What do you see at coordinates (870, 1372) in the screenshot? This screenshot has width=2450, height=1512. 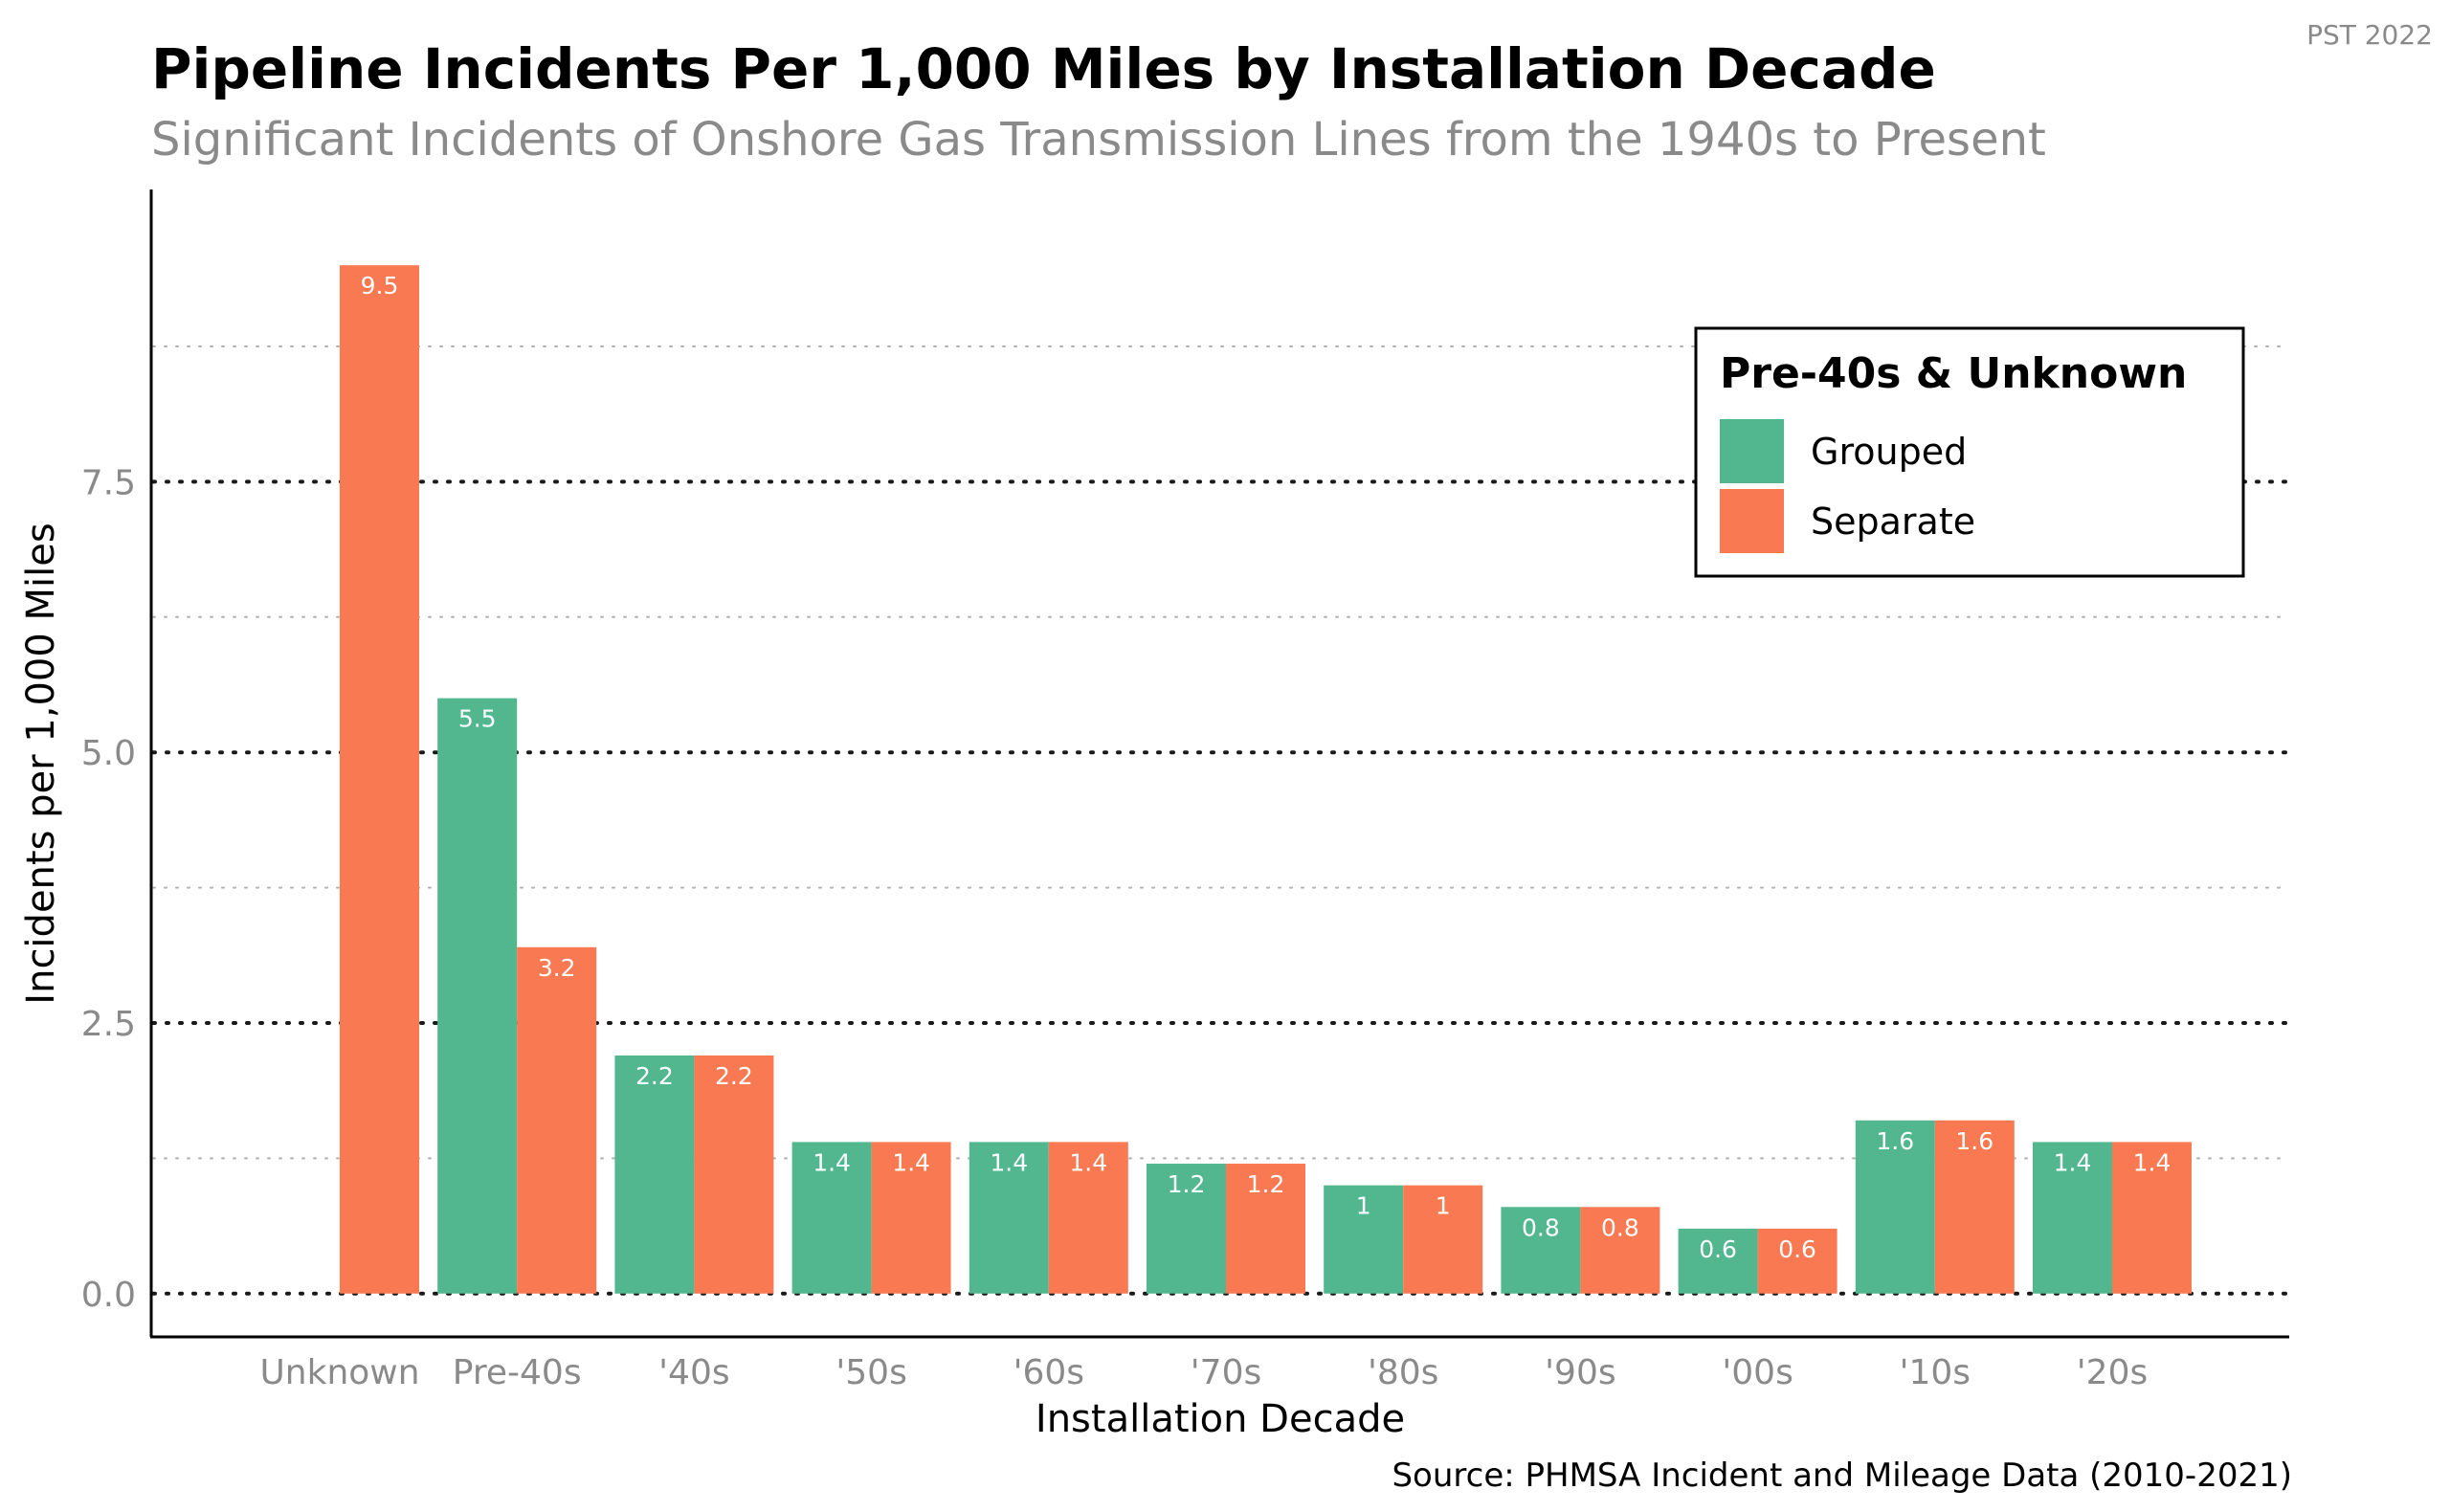 I see `x-tick-label: '50s` at bounding box center [870, 1372].